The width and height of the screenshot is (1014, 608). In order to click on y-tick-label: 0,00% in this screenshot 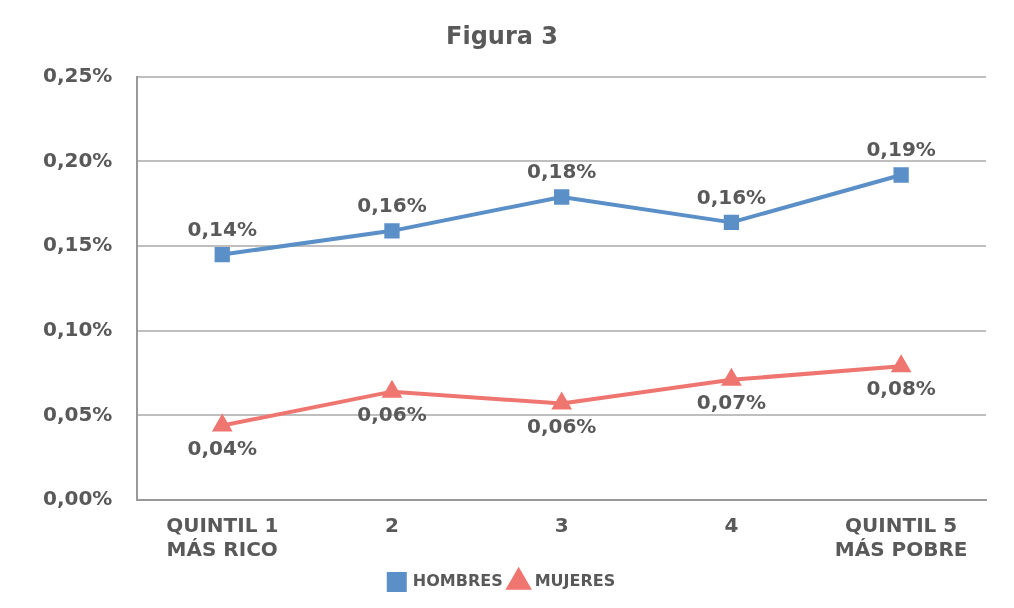, I will do `click(77, 498)`.